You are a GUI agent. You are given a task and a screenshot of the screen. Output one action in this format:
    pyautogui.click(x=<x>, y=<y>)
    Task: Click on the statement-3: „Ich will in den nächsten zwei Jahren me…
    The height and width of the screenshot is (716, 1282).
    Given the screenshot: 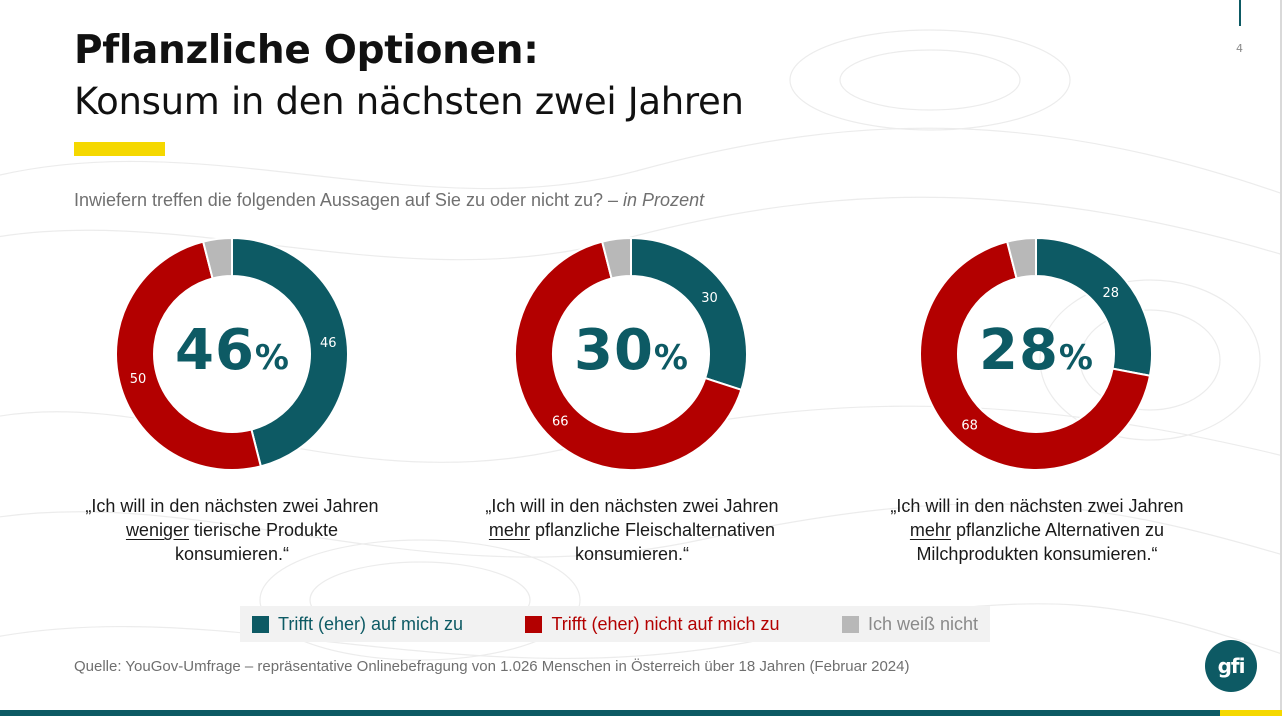 What is the action you would take?
    pyautogui.click(x=1037, y=530)
    